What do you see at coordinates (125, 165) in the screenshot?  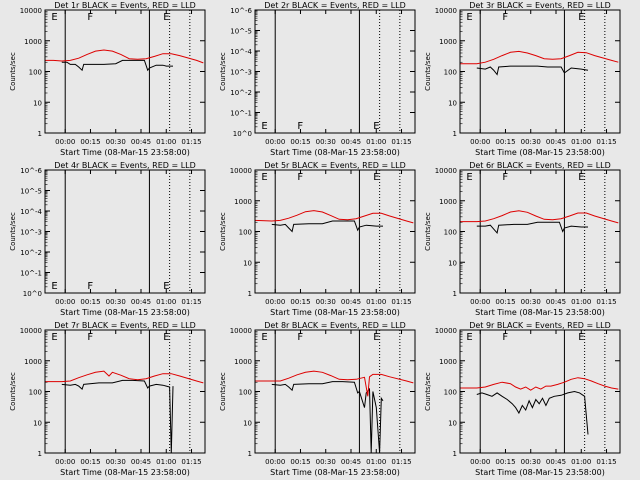 I see `panel-title: Det 4r BLACK = Events, RED = LLD` at bounding box center [125, 165].